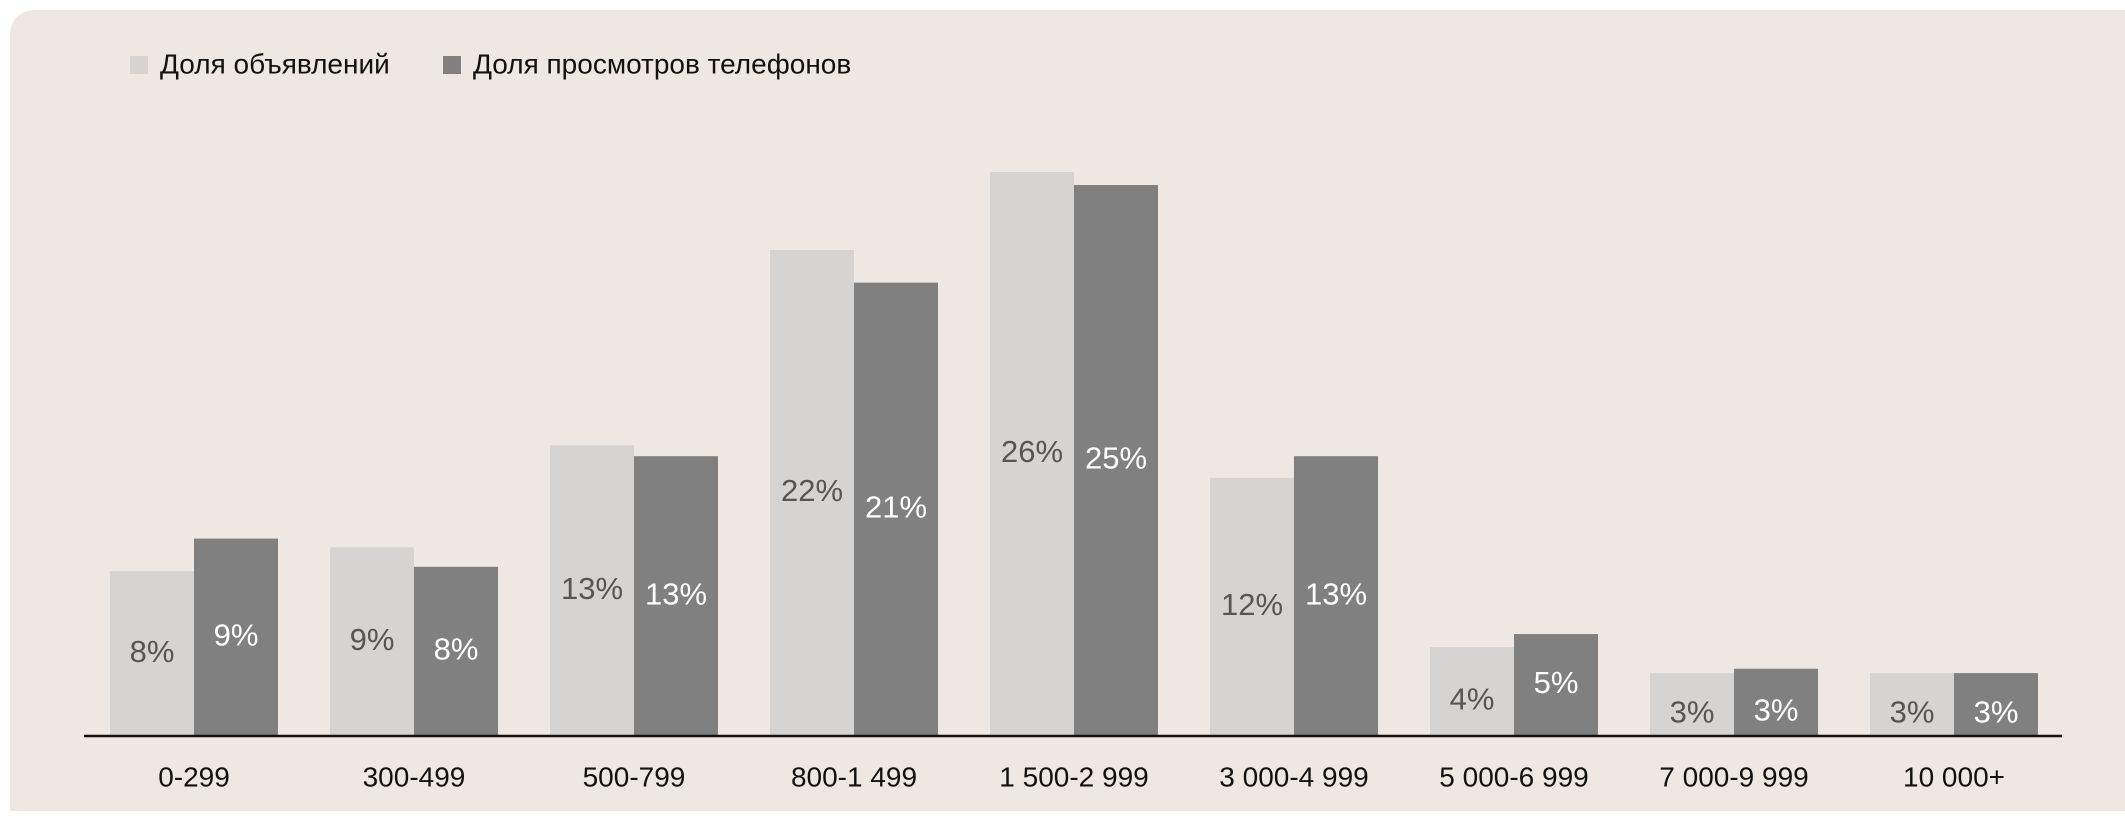  What do you see at coordinates (1954, 776) in the screenshot?
I see `x-tick-label: 10 000+` at bounding box center [1954, 776].